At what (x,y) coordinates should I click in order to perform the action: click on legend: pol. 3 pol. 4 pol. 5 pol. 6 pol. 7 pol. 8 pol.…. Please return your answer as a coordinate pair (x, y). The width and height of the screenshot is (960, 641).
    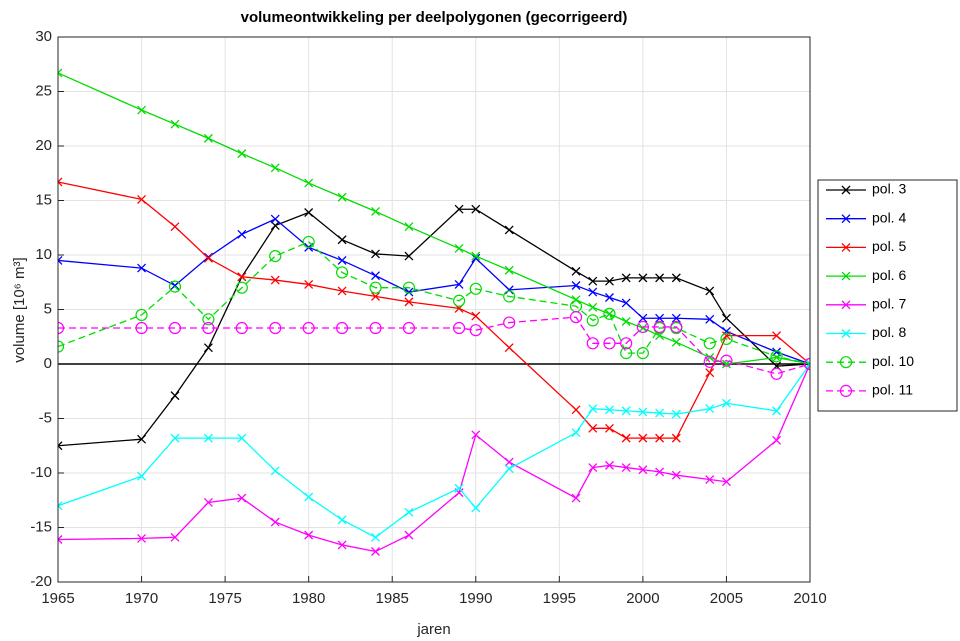
    Looking at the image, I should click on (887, 295).